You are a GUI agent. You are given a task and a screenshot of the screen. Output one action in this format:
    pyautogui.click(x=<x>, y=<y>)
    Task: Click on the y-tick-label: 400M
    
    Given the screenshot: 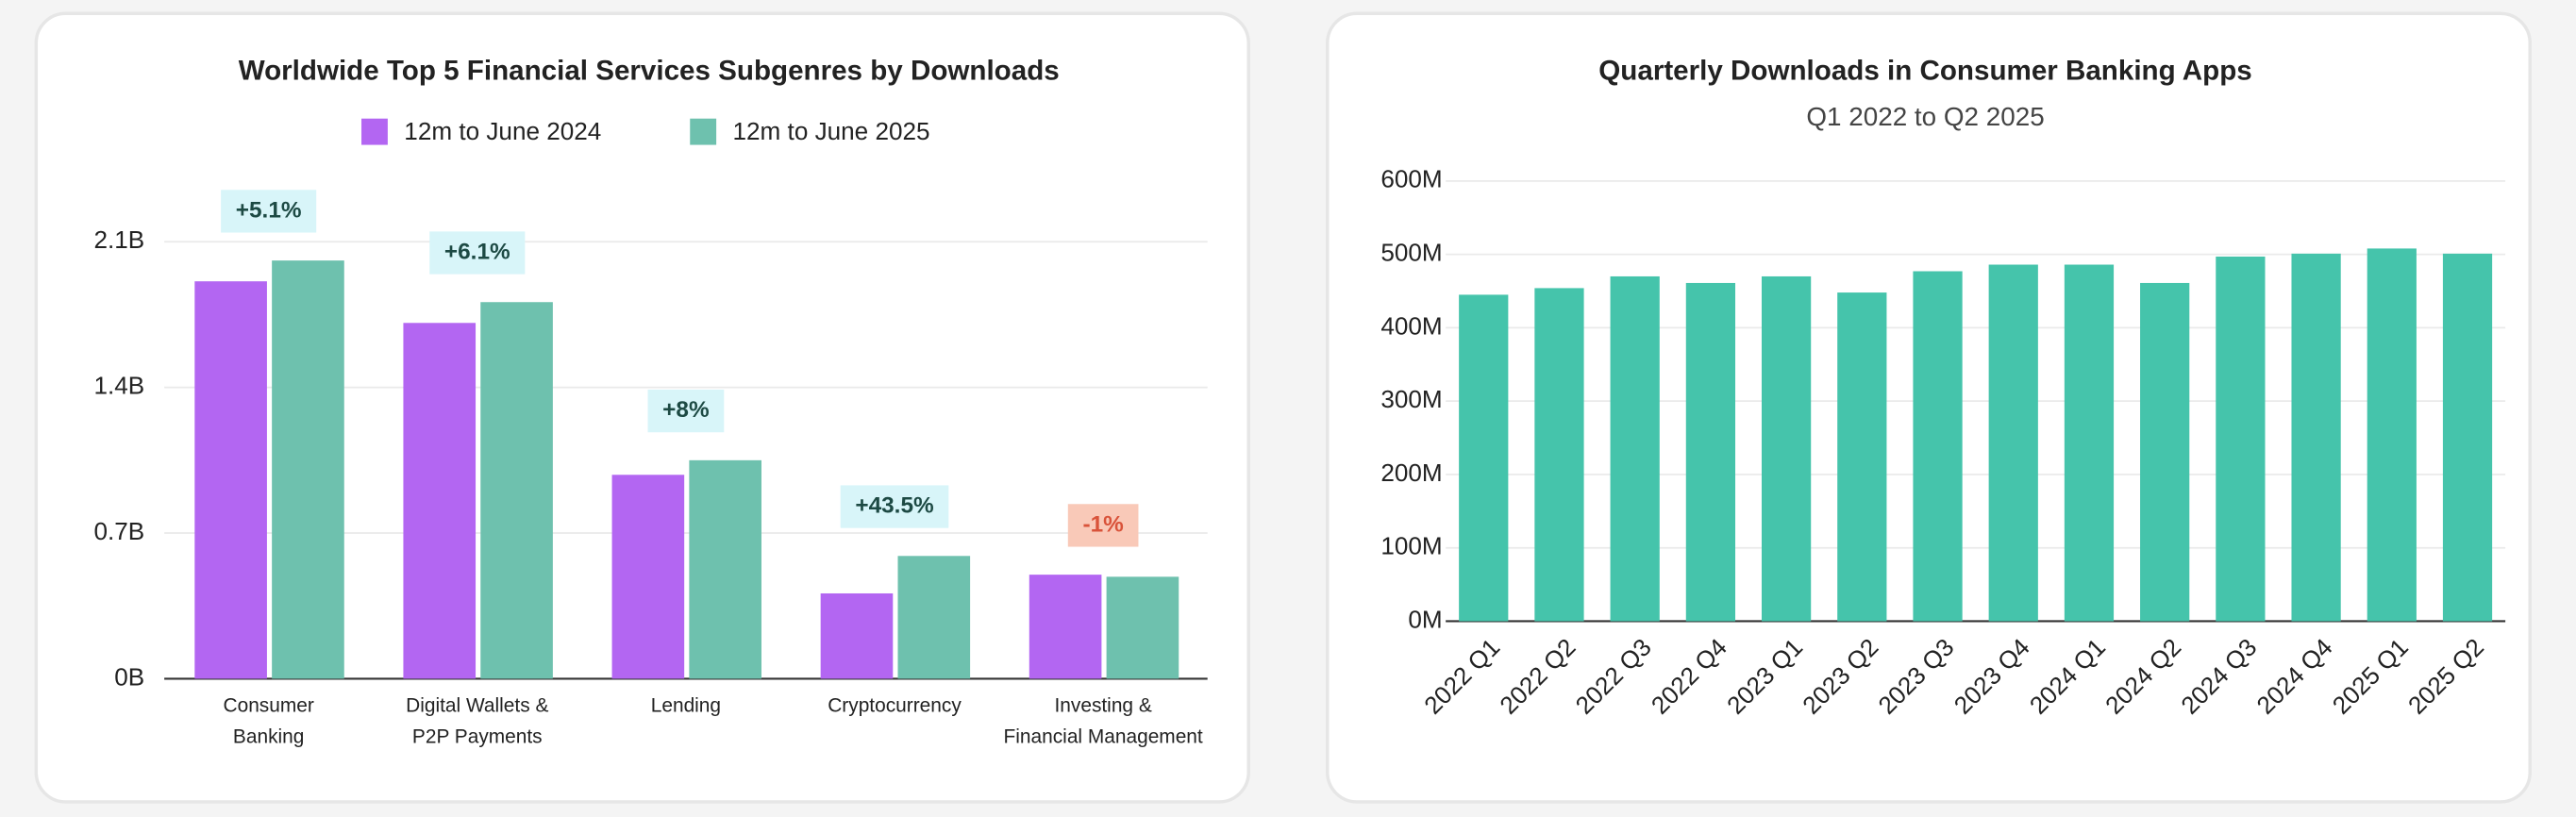 What is the action you would take?
    pyautogui.click(x=1411, y=326)
    